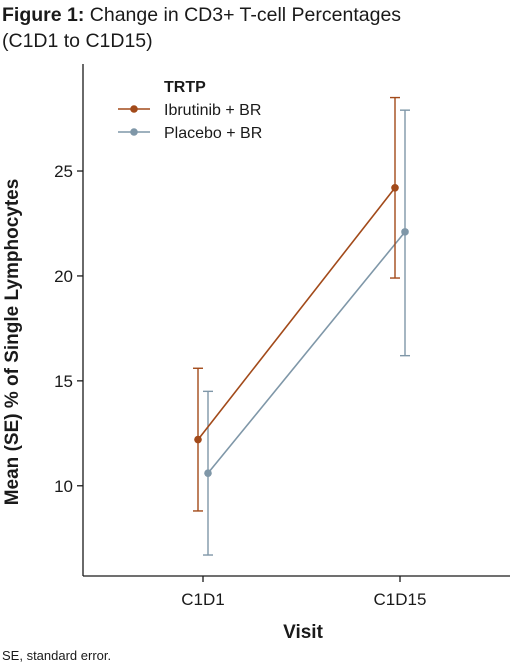 This screenshot has height=668, width=520. What do you see at coordinates (57, 655) in the screenshot?
I see `footnote: SE, standard error.` at bounding box center [57, 655].